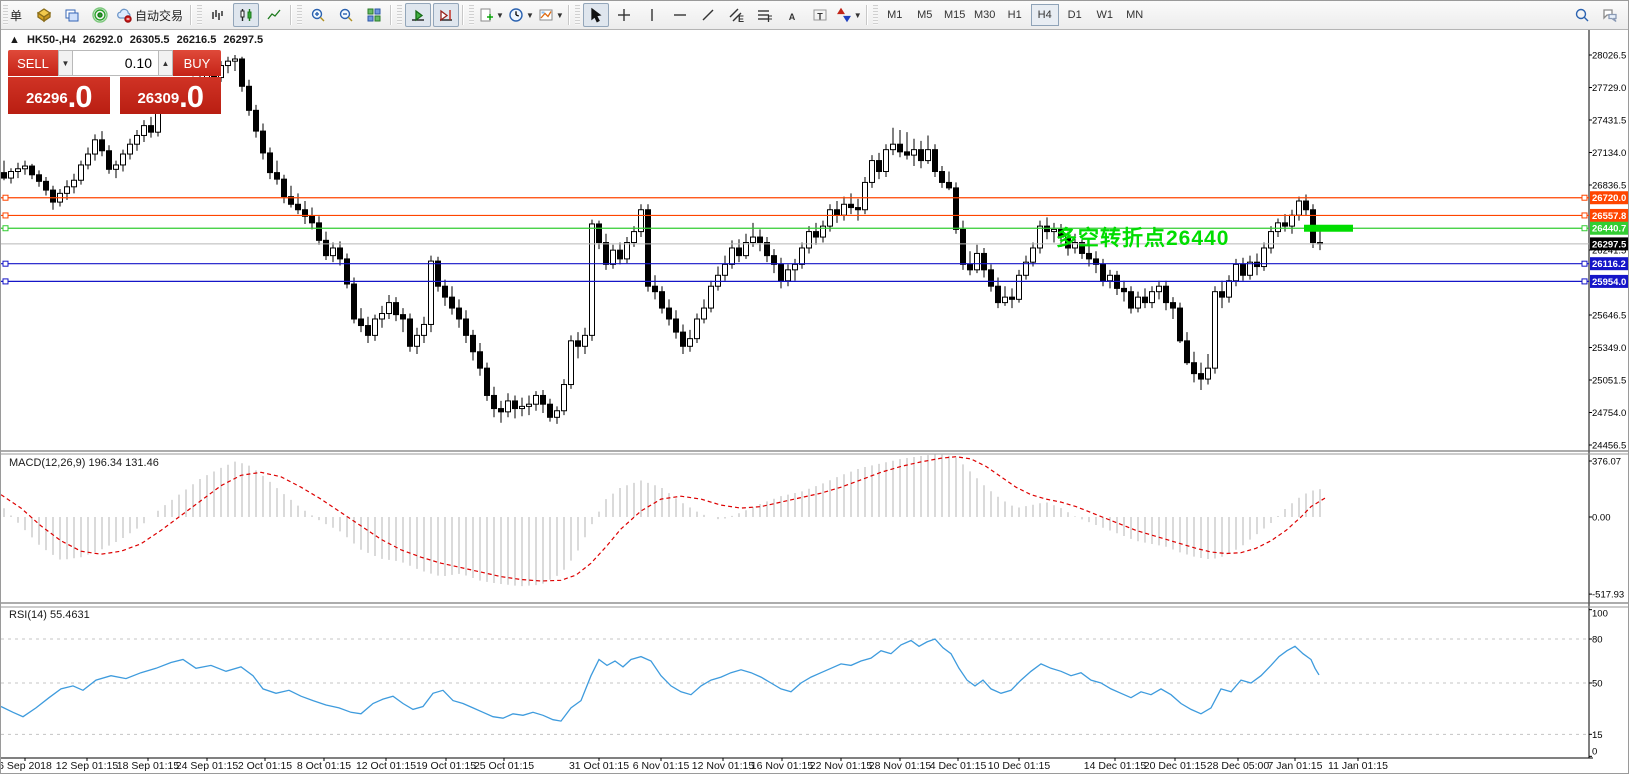  I want to click on cursor-button, so click(595, 15).